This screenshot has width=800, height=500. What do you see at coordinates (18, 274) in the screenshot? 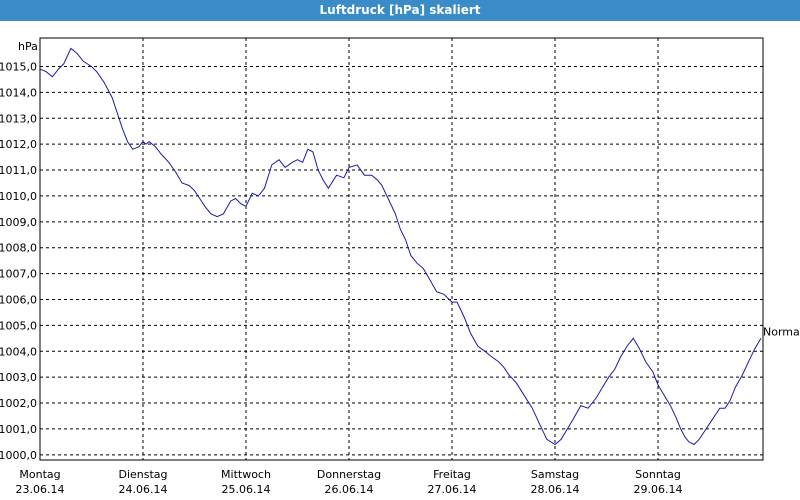
I see `y-tick-label: 1007,0` at bounding box center [18, 274].